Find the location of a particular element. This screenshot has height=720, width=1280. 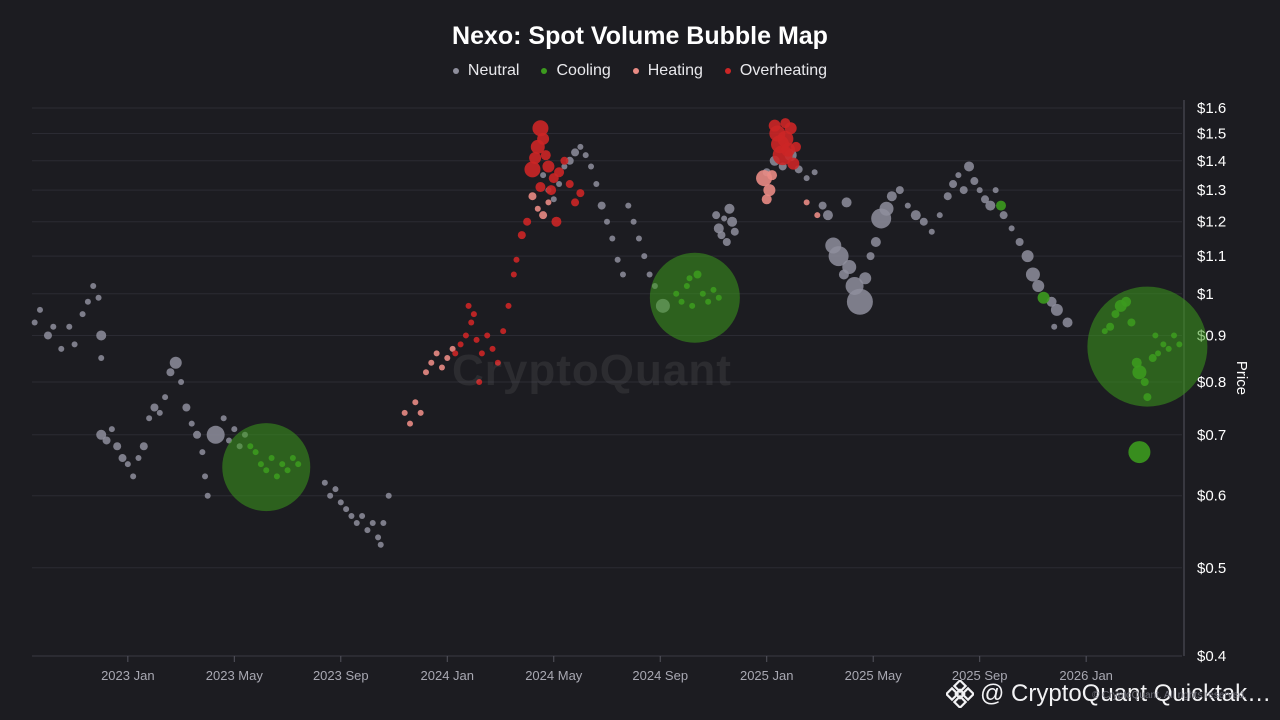

y-tick-label: $1.4 is located at coordinates (1211, 161).